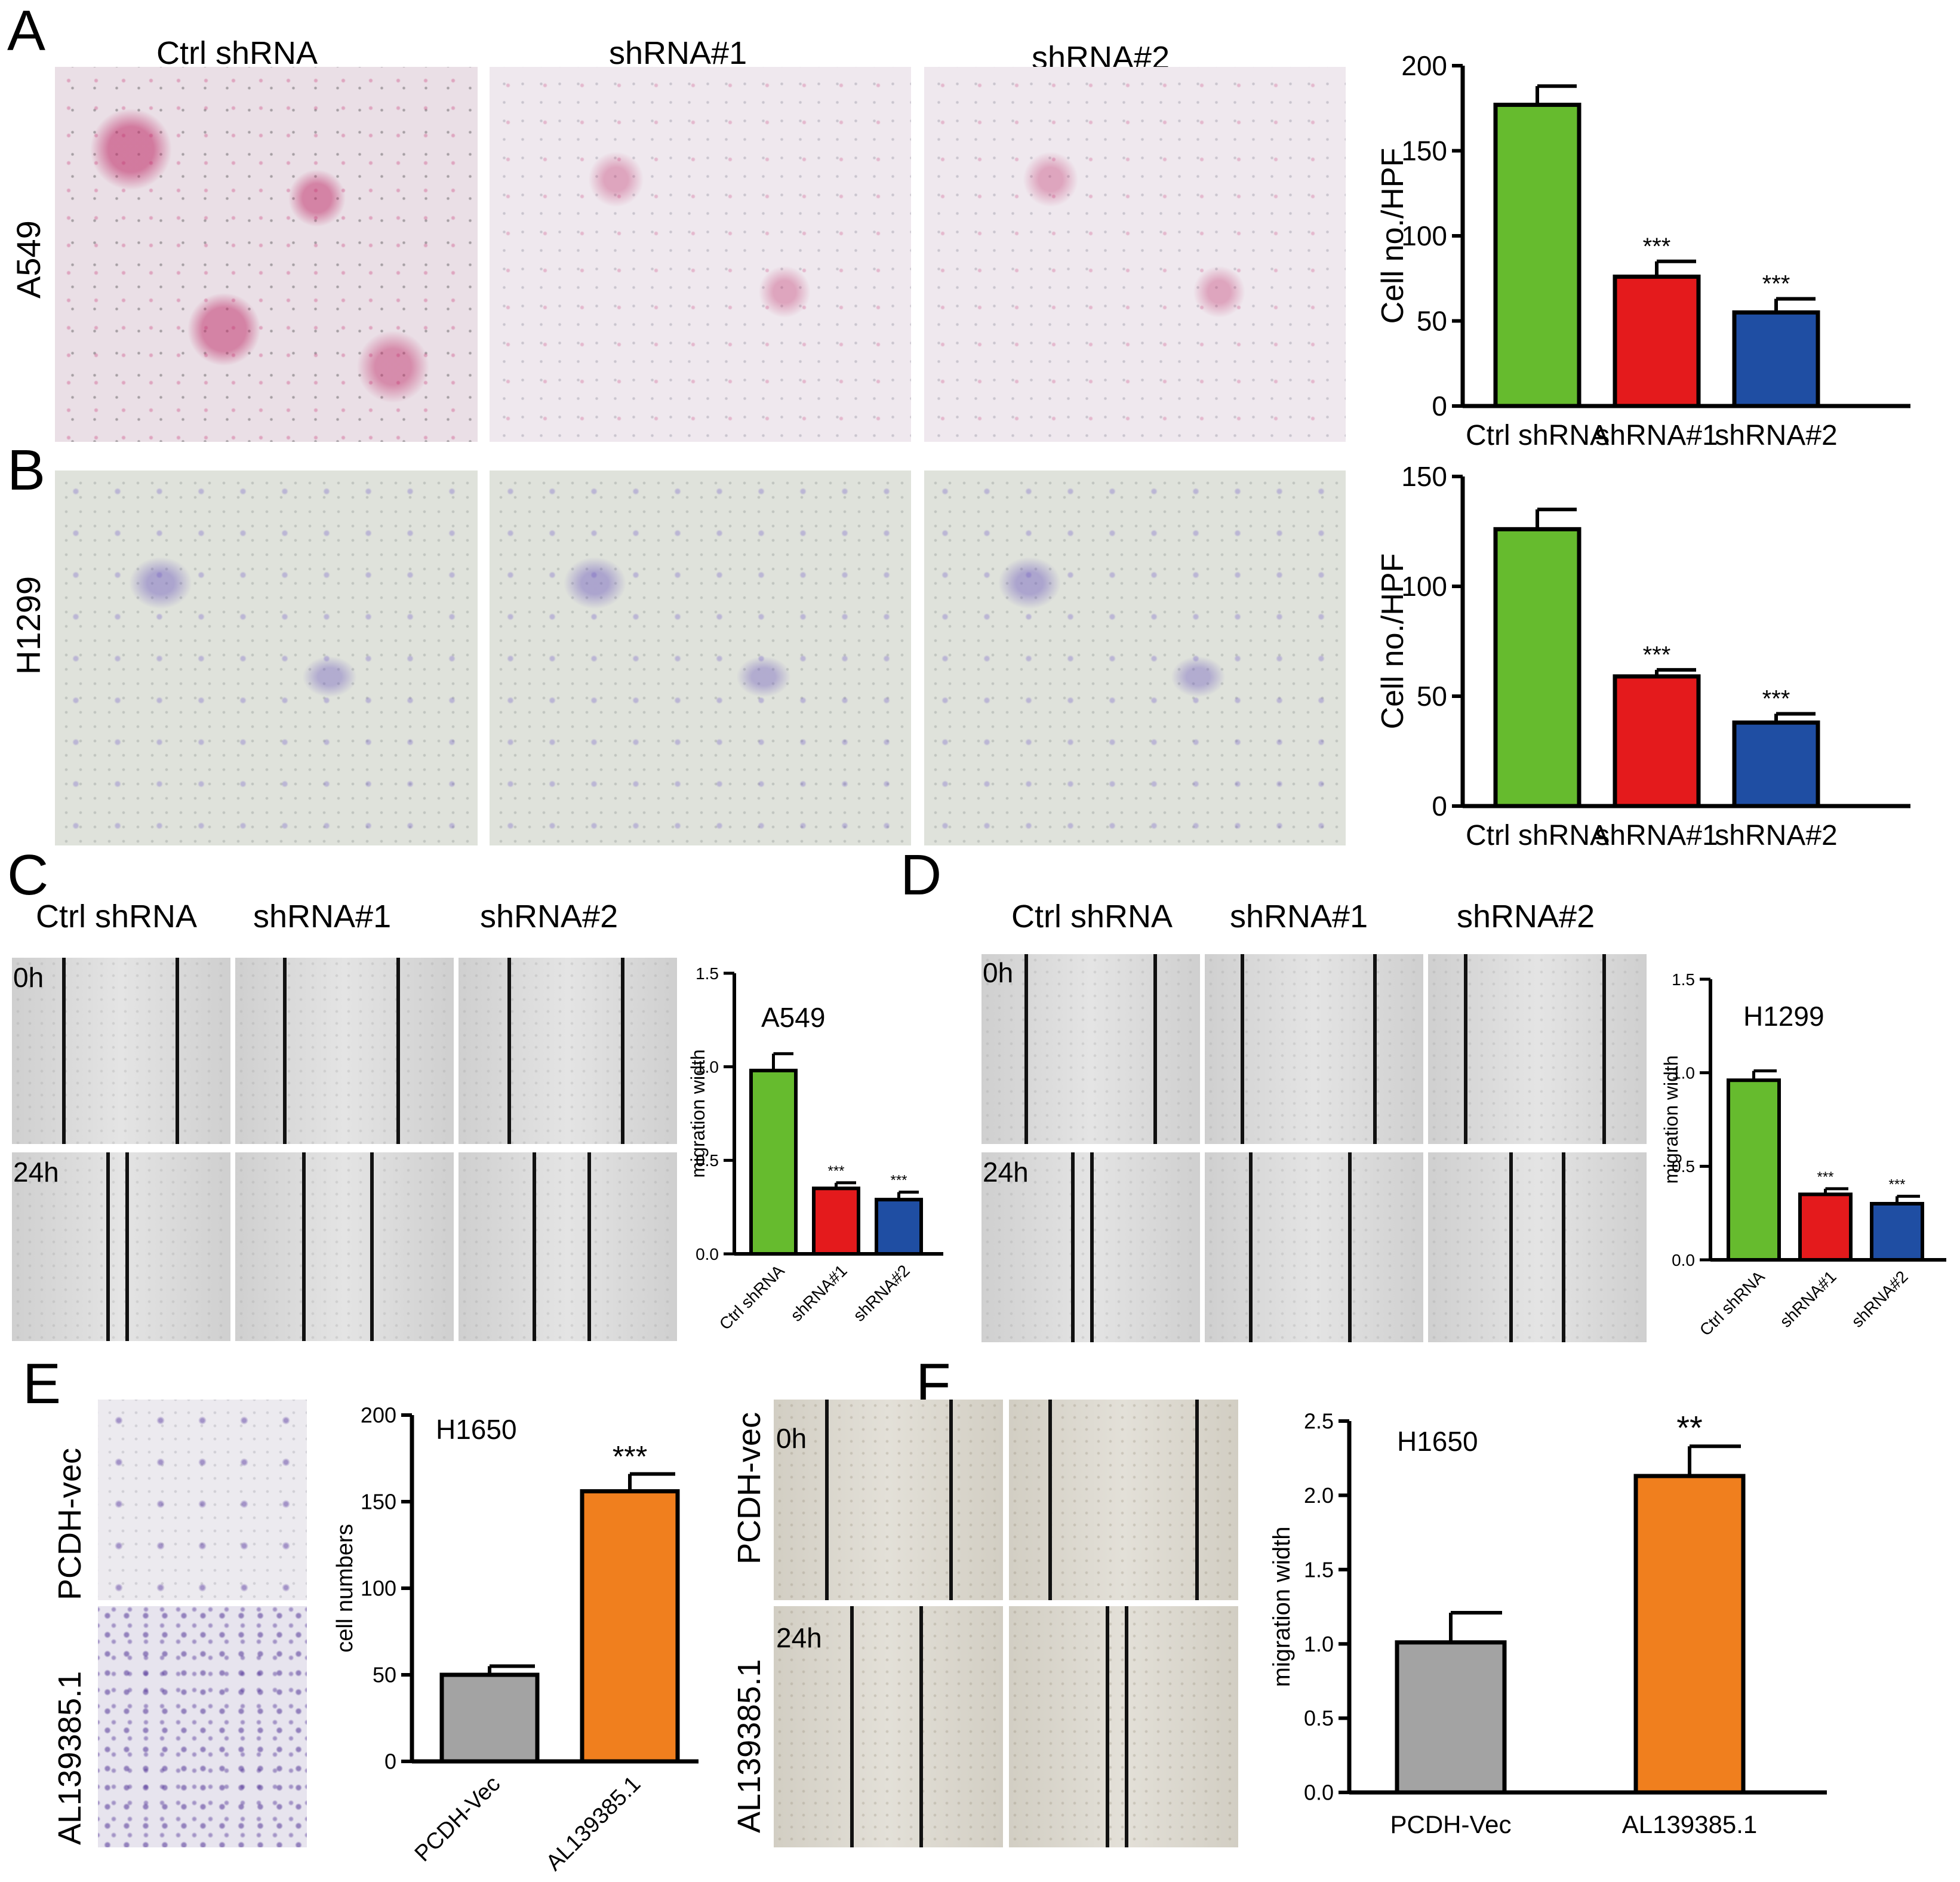 Image resolution: width=1960 pixels, height=1882 pixels. I want to click on wound-image-h1650-pcdh-vec-0h, so click(888, 1500).